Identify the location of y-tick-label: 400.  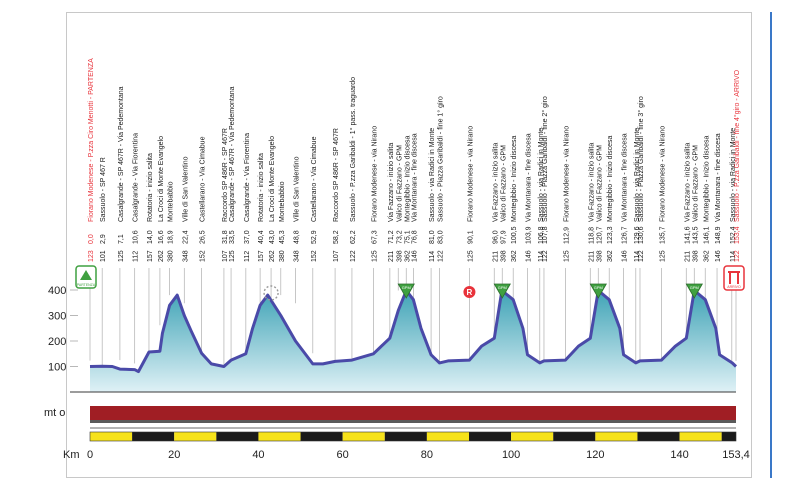
(57, 291).